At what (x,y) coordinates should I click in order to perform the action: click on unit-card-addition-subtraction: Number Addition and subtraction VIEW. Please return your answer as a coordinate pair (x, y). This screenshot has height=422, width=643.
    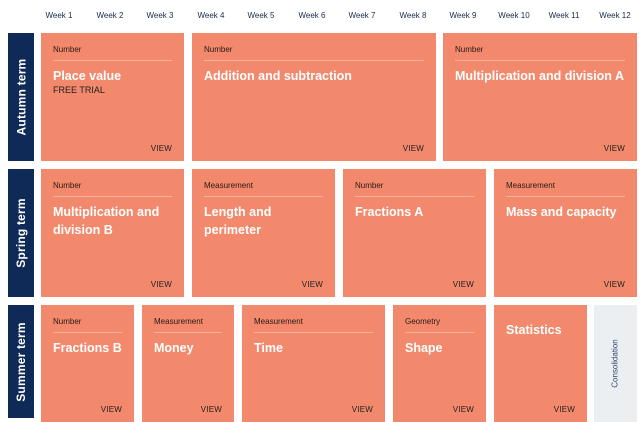
    Looking at the image, I should click on (314, 97).